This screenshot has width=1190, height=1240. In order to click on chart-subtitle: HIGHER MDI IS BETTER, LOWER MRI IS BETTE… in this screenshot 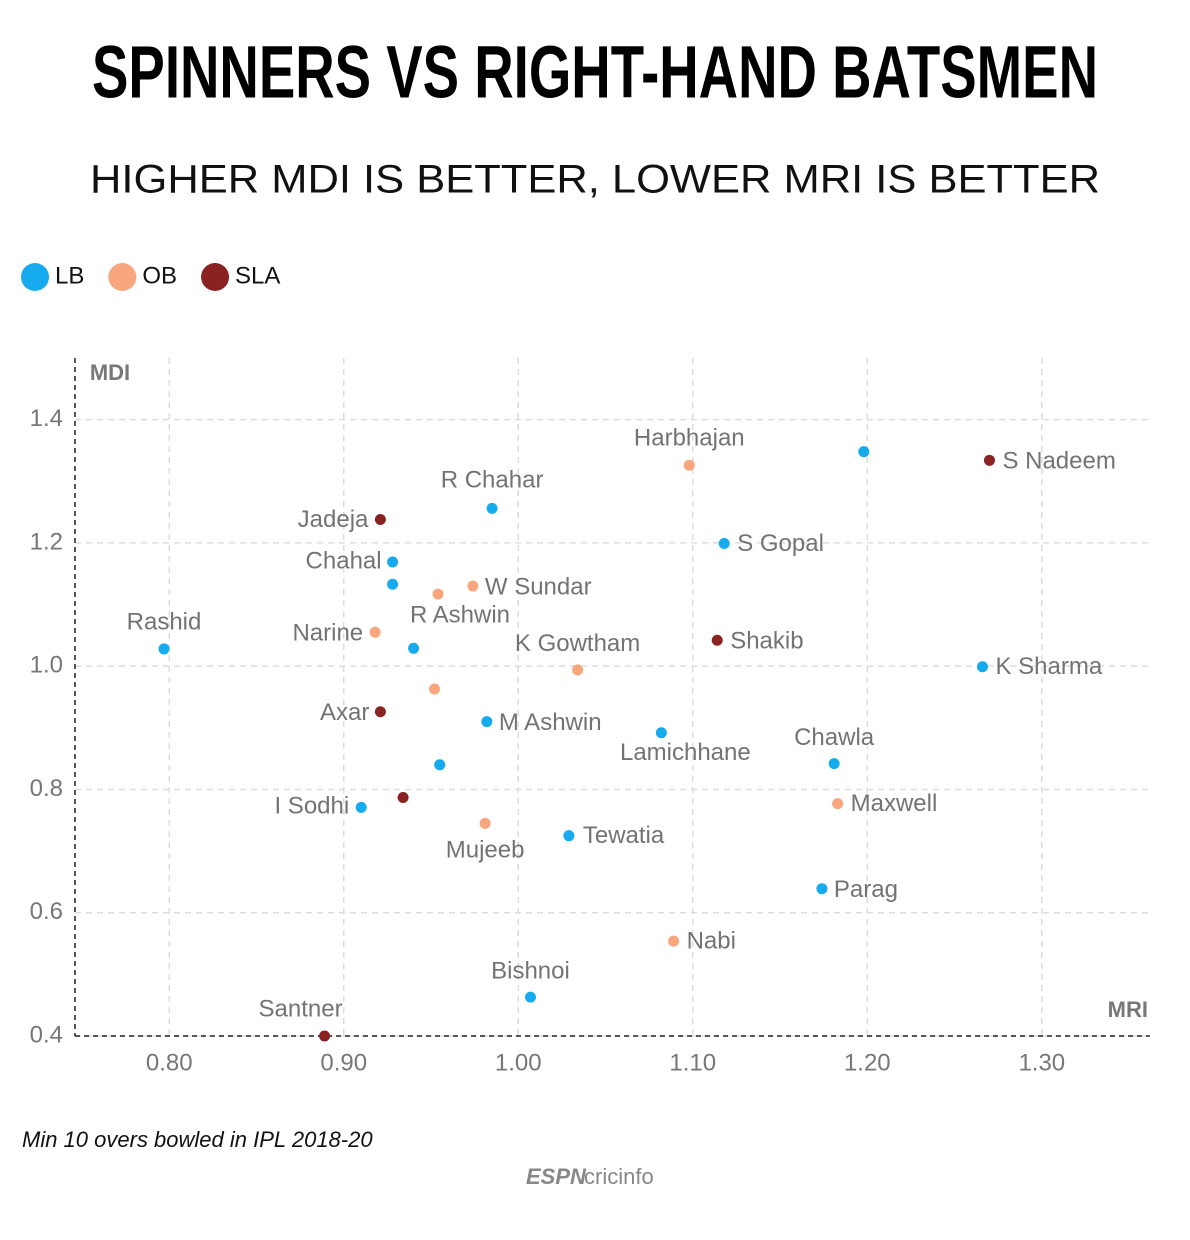, I will do `click(595, 180)`.